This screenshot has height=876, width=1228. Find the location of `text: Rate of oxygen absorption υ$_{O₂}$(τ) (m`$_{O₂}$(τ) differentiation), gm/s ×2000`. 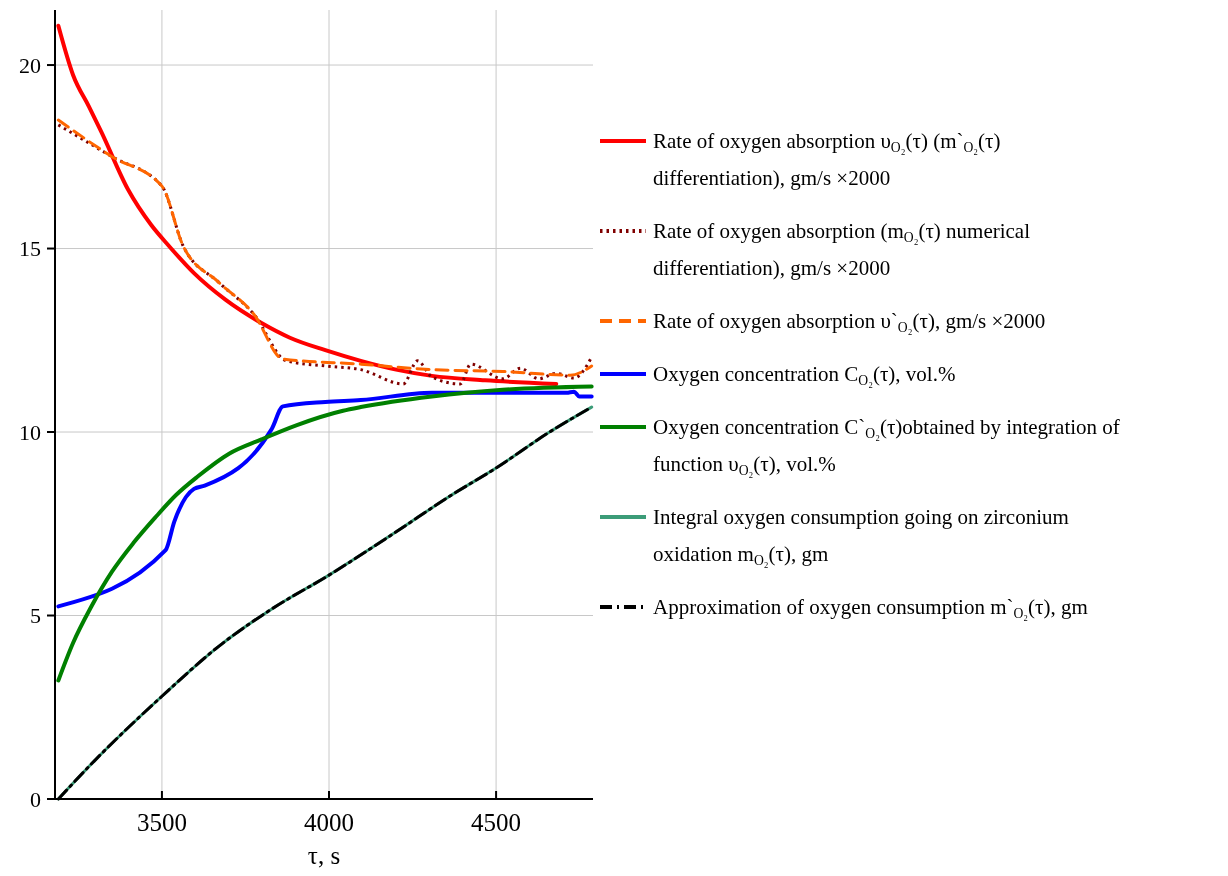

text: Rate of oxygen absorption υ$_{O₂}$(τ) (m`$_{O₂}$(τ) differentiation), gm/s ×2000 is located at coordinates (827, 159).